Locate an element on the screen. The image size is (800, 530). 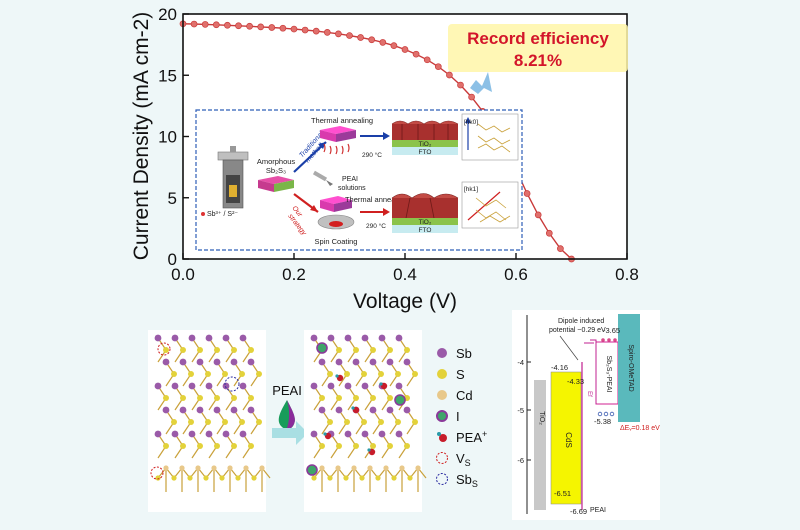
sb2s3-band-label: Sb₂S₃-PEAI is located at coordinates (608, 373).